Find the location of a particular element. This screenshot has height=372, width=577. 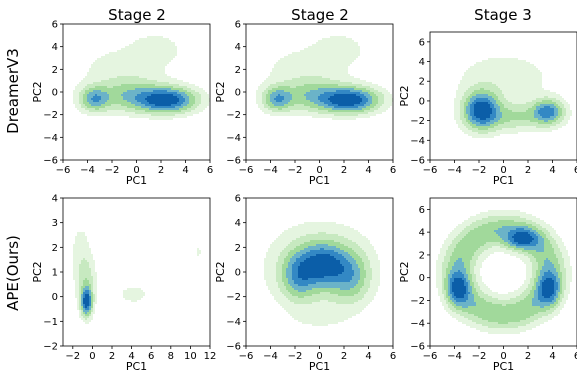

y-tick-label: −1 is located at coordinates (50, 322).